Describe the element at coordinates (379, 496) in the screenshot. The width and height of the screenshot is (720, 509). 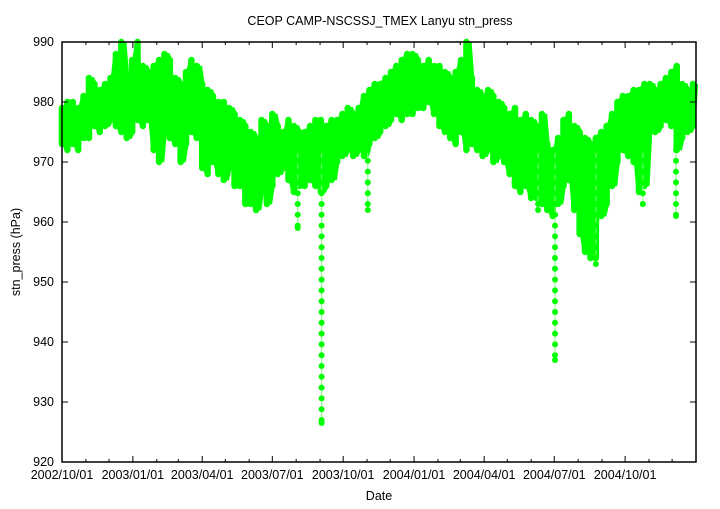
I see `x-axis-label: Date` at that location.